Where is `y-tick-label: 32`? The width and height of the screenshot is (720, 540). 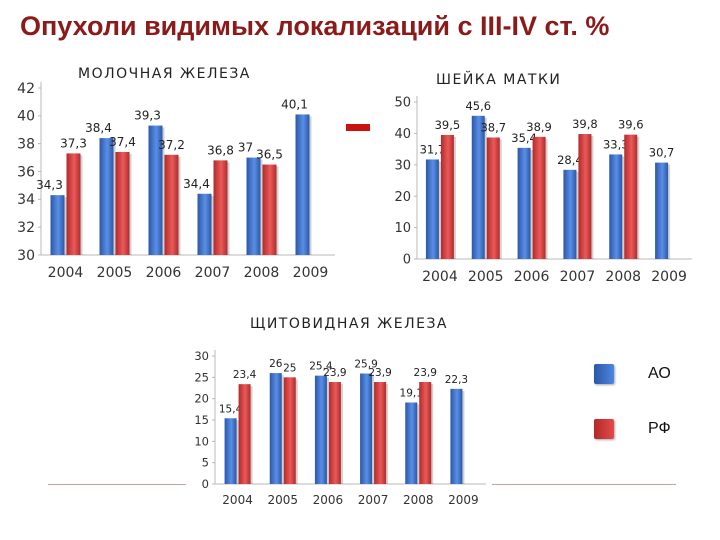
y-tick-label: 32 is located at coordinates (26, 228).